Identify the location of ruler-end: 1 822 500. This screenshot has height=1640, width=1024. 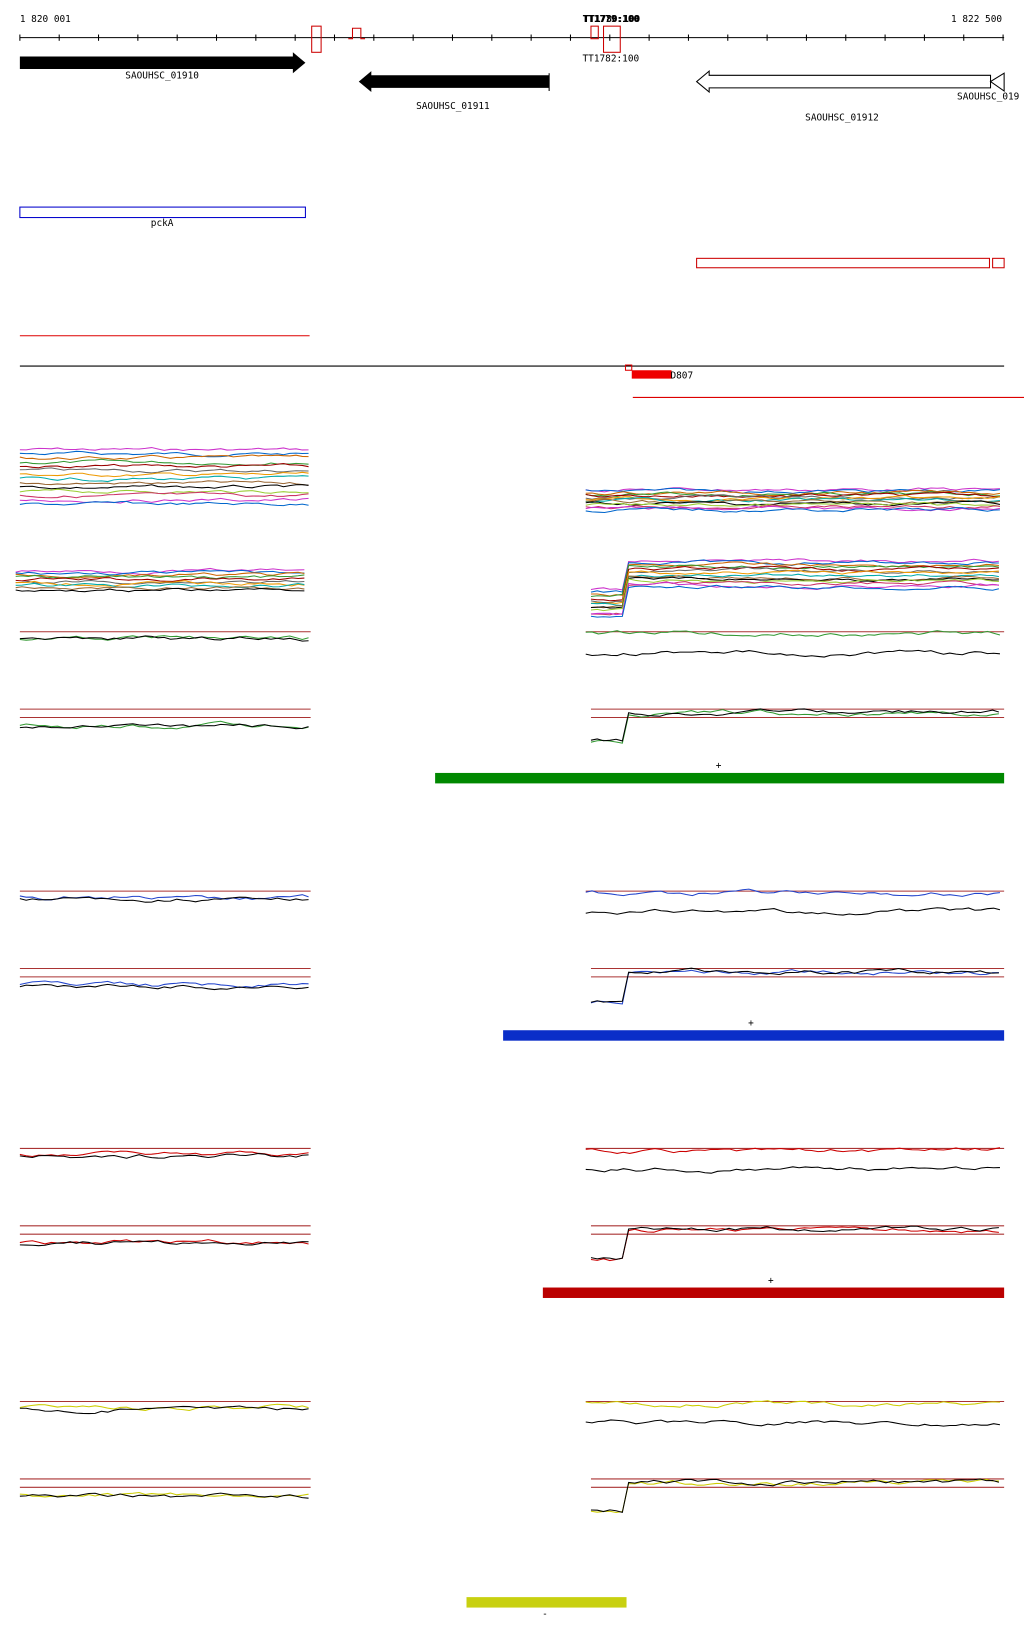
(976, 19).